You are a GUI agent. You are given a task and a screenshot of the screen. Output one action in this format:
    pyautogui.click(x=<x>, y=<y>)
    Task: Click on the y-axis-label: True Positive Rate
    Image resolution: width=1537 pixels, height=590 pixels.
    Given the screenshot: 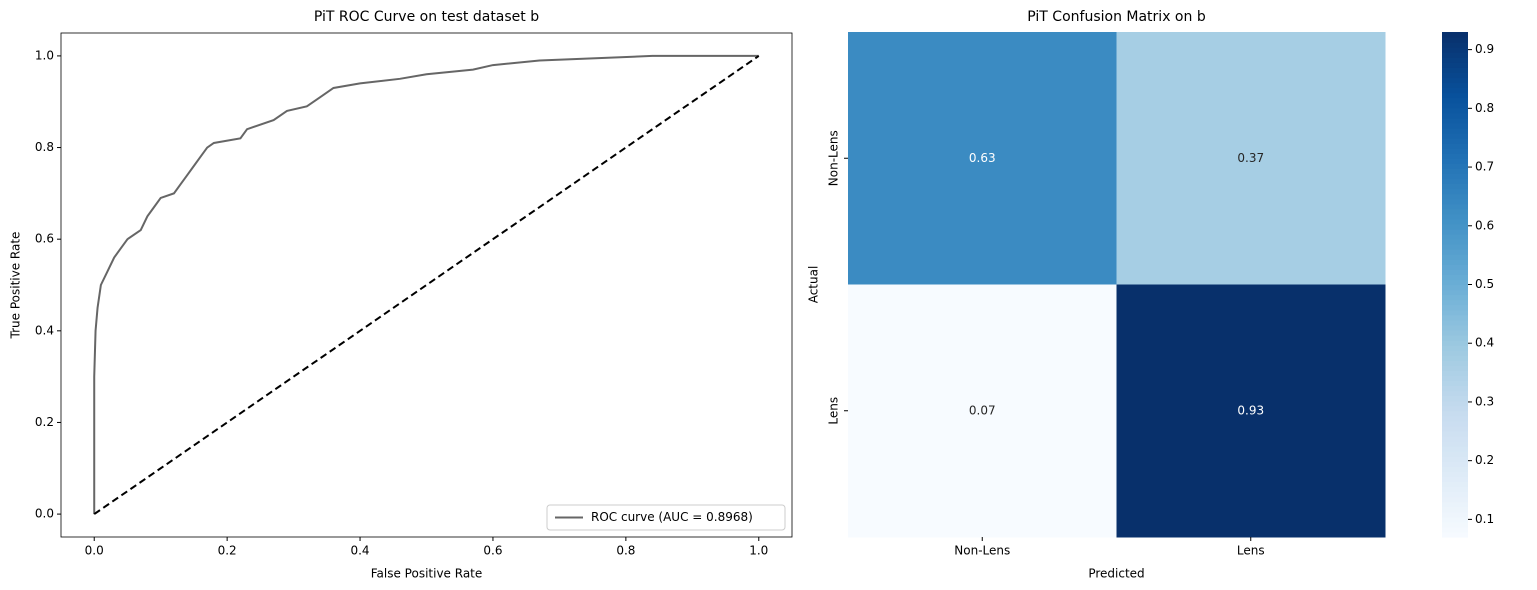 What is the action you would take?
    pyautogui.click(x=16, y=286)
    